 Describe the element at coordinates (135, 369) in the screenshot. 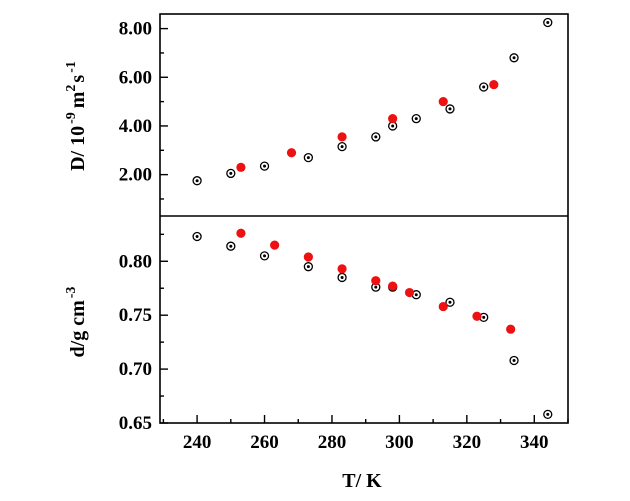

I see `y-tick-label: 0.70` at that location.